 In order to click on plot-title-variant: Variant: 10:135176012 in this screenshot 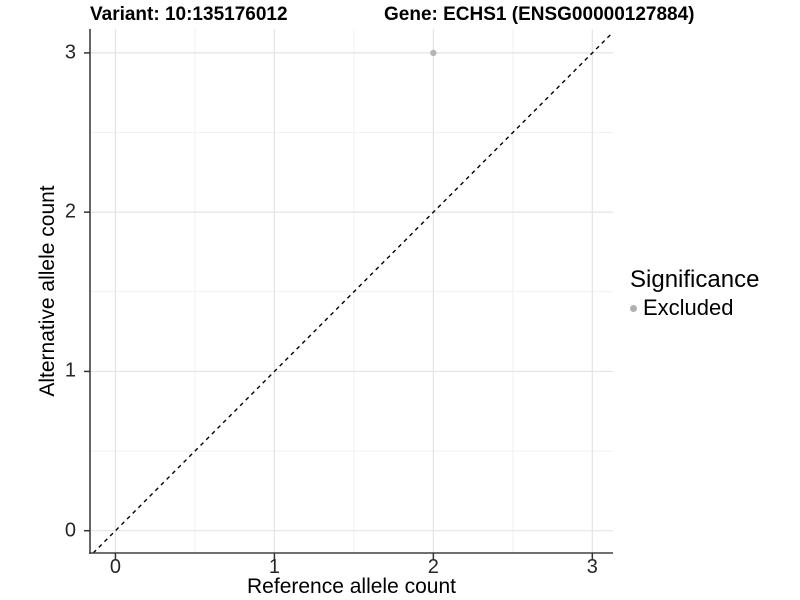, I will do `click(189, 14)`.